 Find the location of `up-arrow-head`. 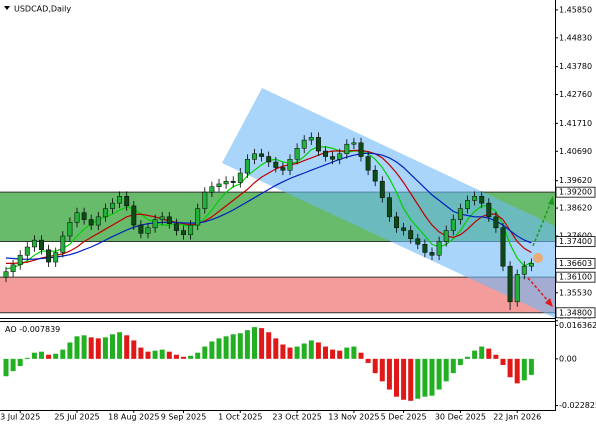

up-arrow-head is located at coordinates (551, 200).